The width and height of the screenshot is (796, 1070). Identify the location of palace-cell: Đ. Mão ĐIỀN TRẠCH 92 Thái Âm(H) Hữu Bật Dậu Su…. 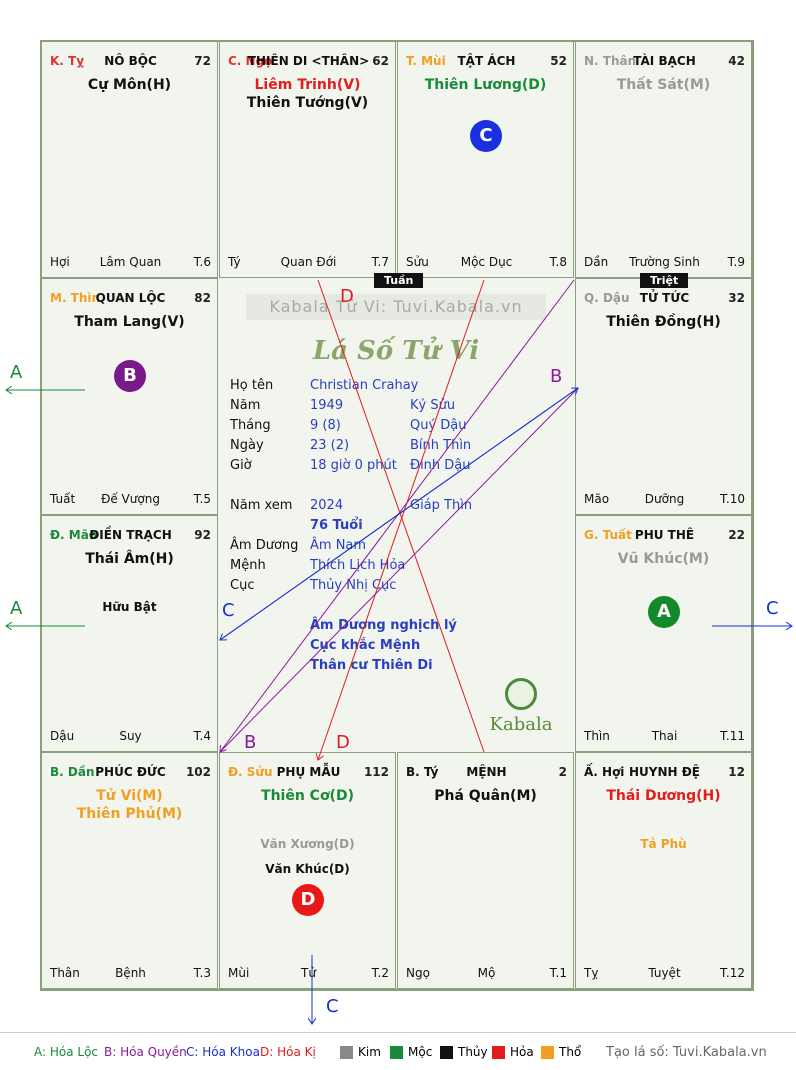
(129, 633).